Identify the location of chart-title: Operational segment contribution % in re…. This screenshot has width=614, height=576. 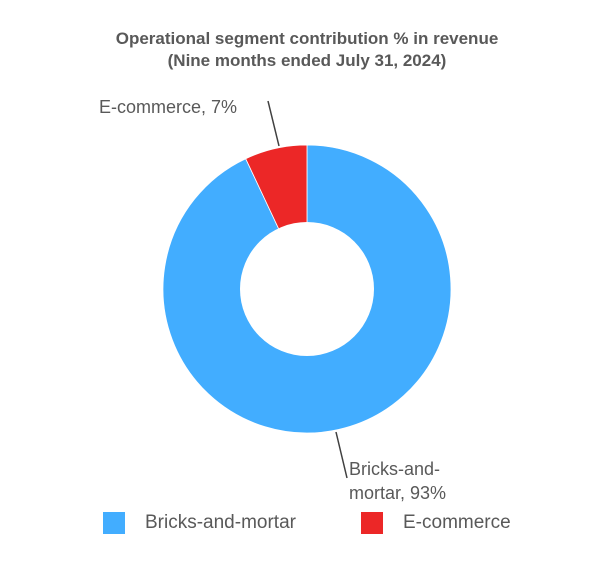
(307, 50).